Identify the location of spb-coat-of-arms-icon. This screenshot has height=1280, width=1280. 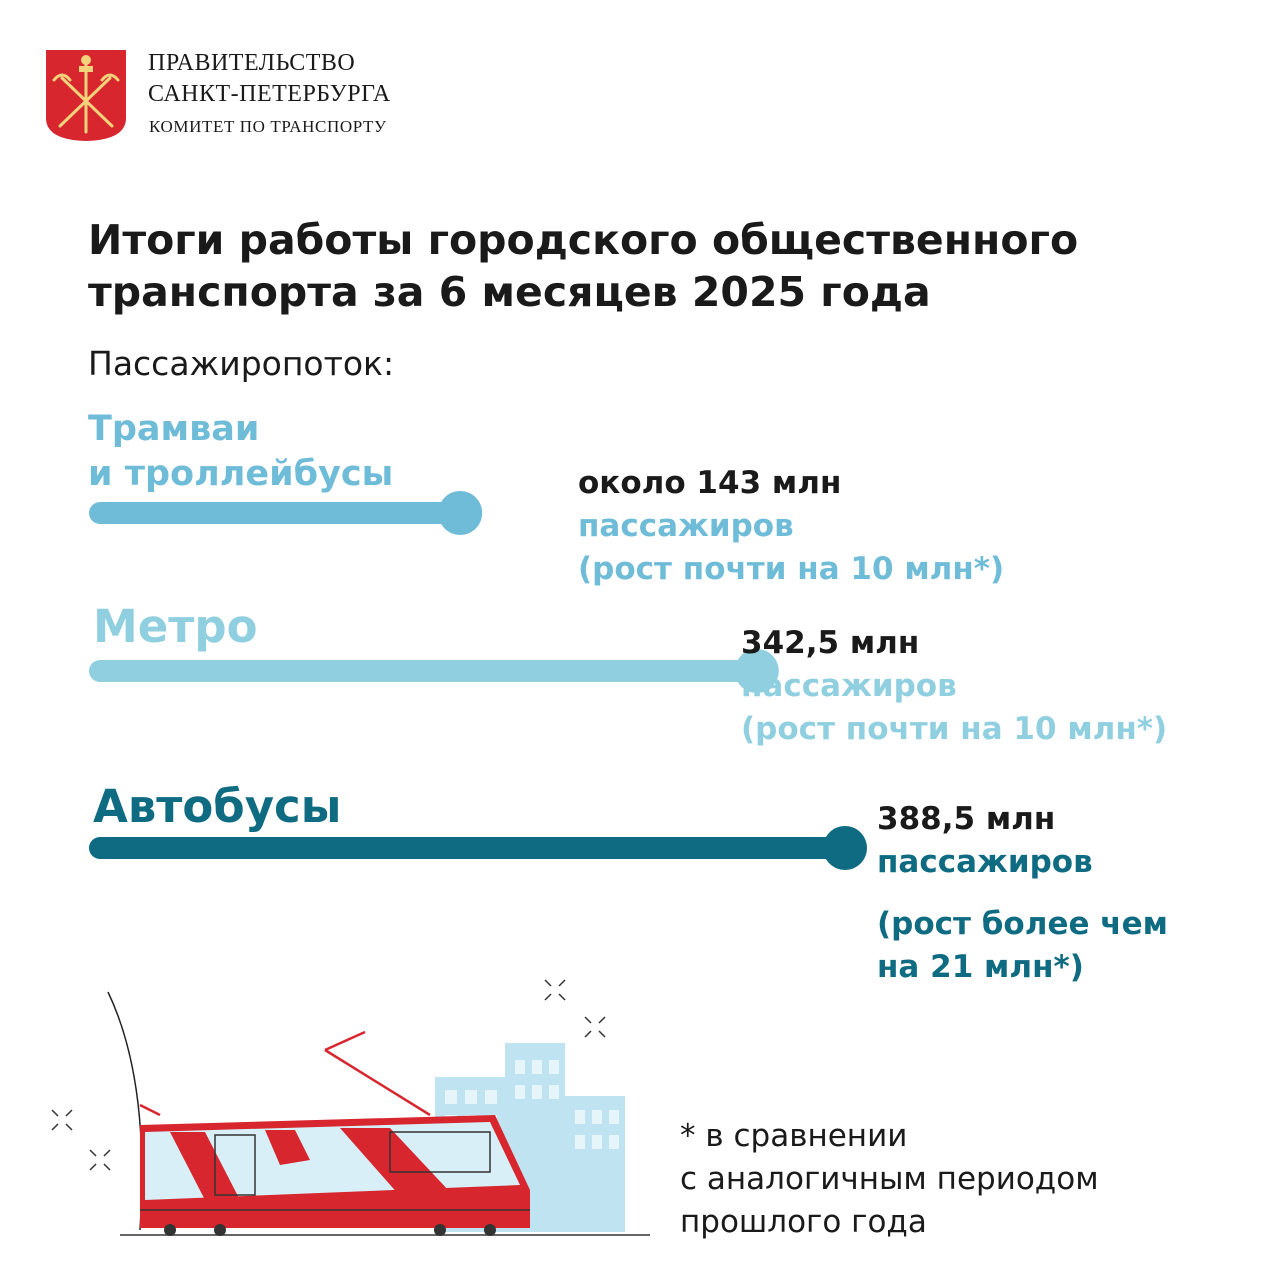
(86, 95).